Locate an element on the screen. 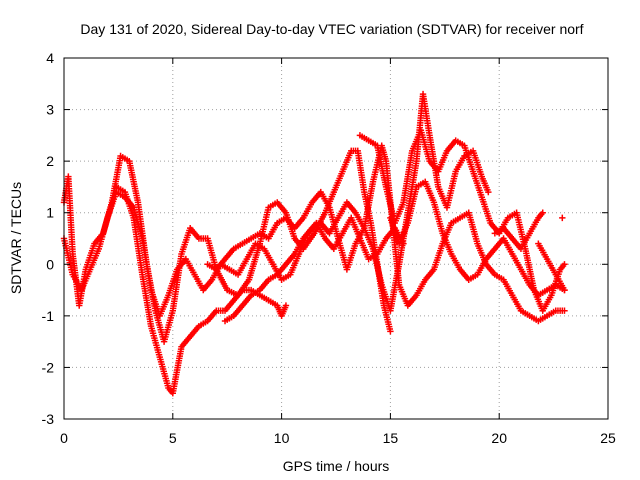  x-axis-label: GPS time / hours is located at coordinates (336, 466).